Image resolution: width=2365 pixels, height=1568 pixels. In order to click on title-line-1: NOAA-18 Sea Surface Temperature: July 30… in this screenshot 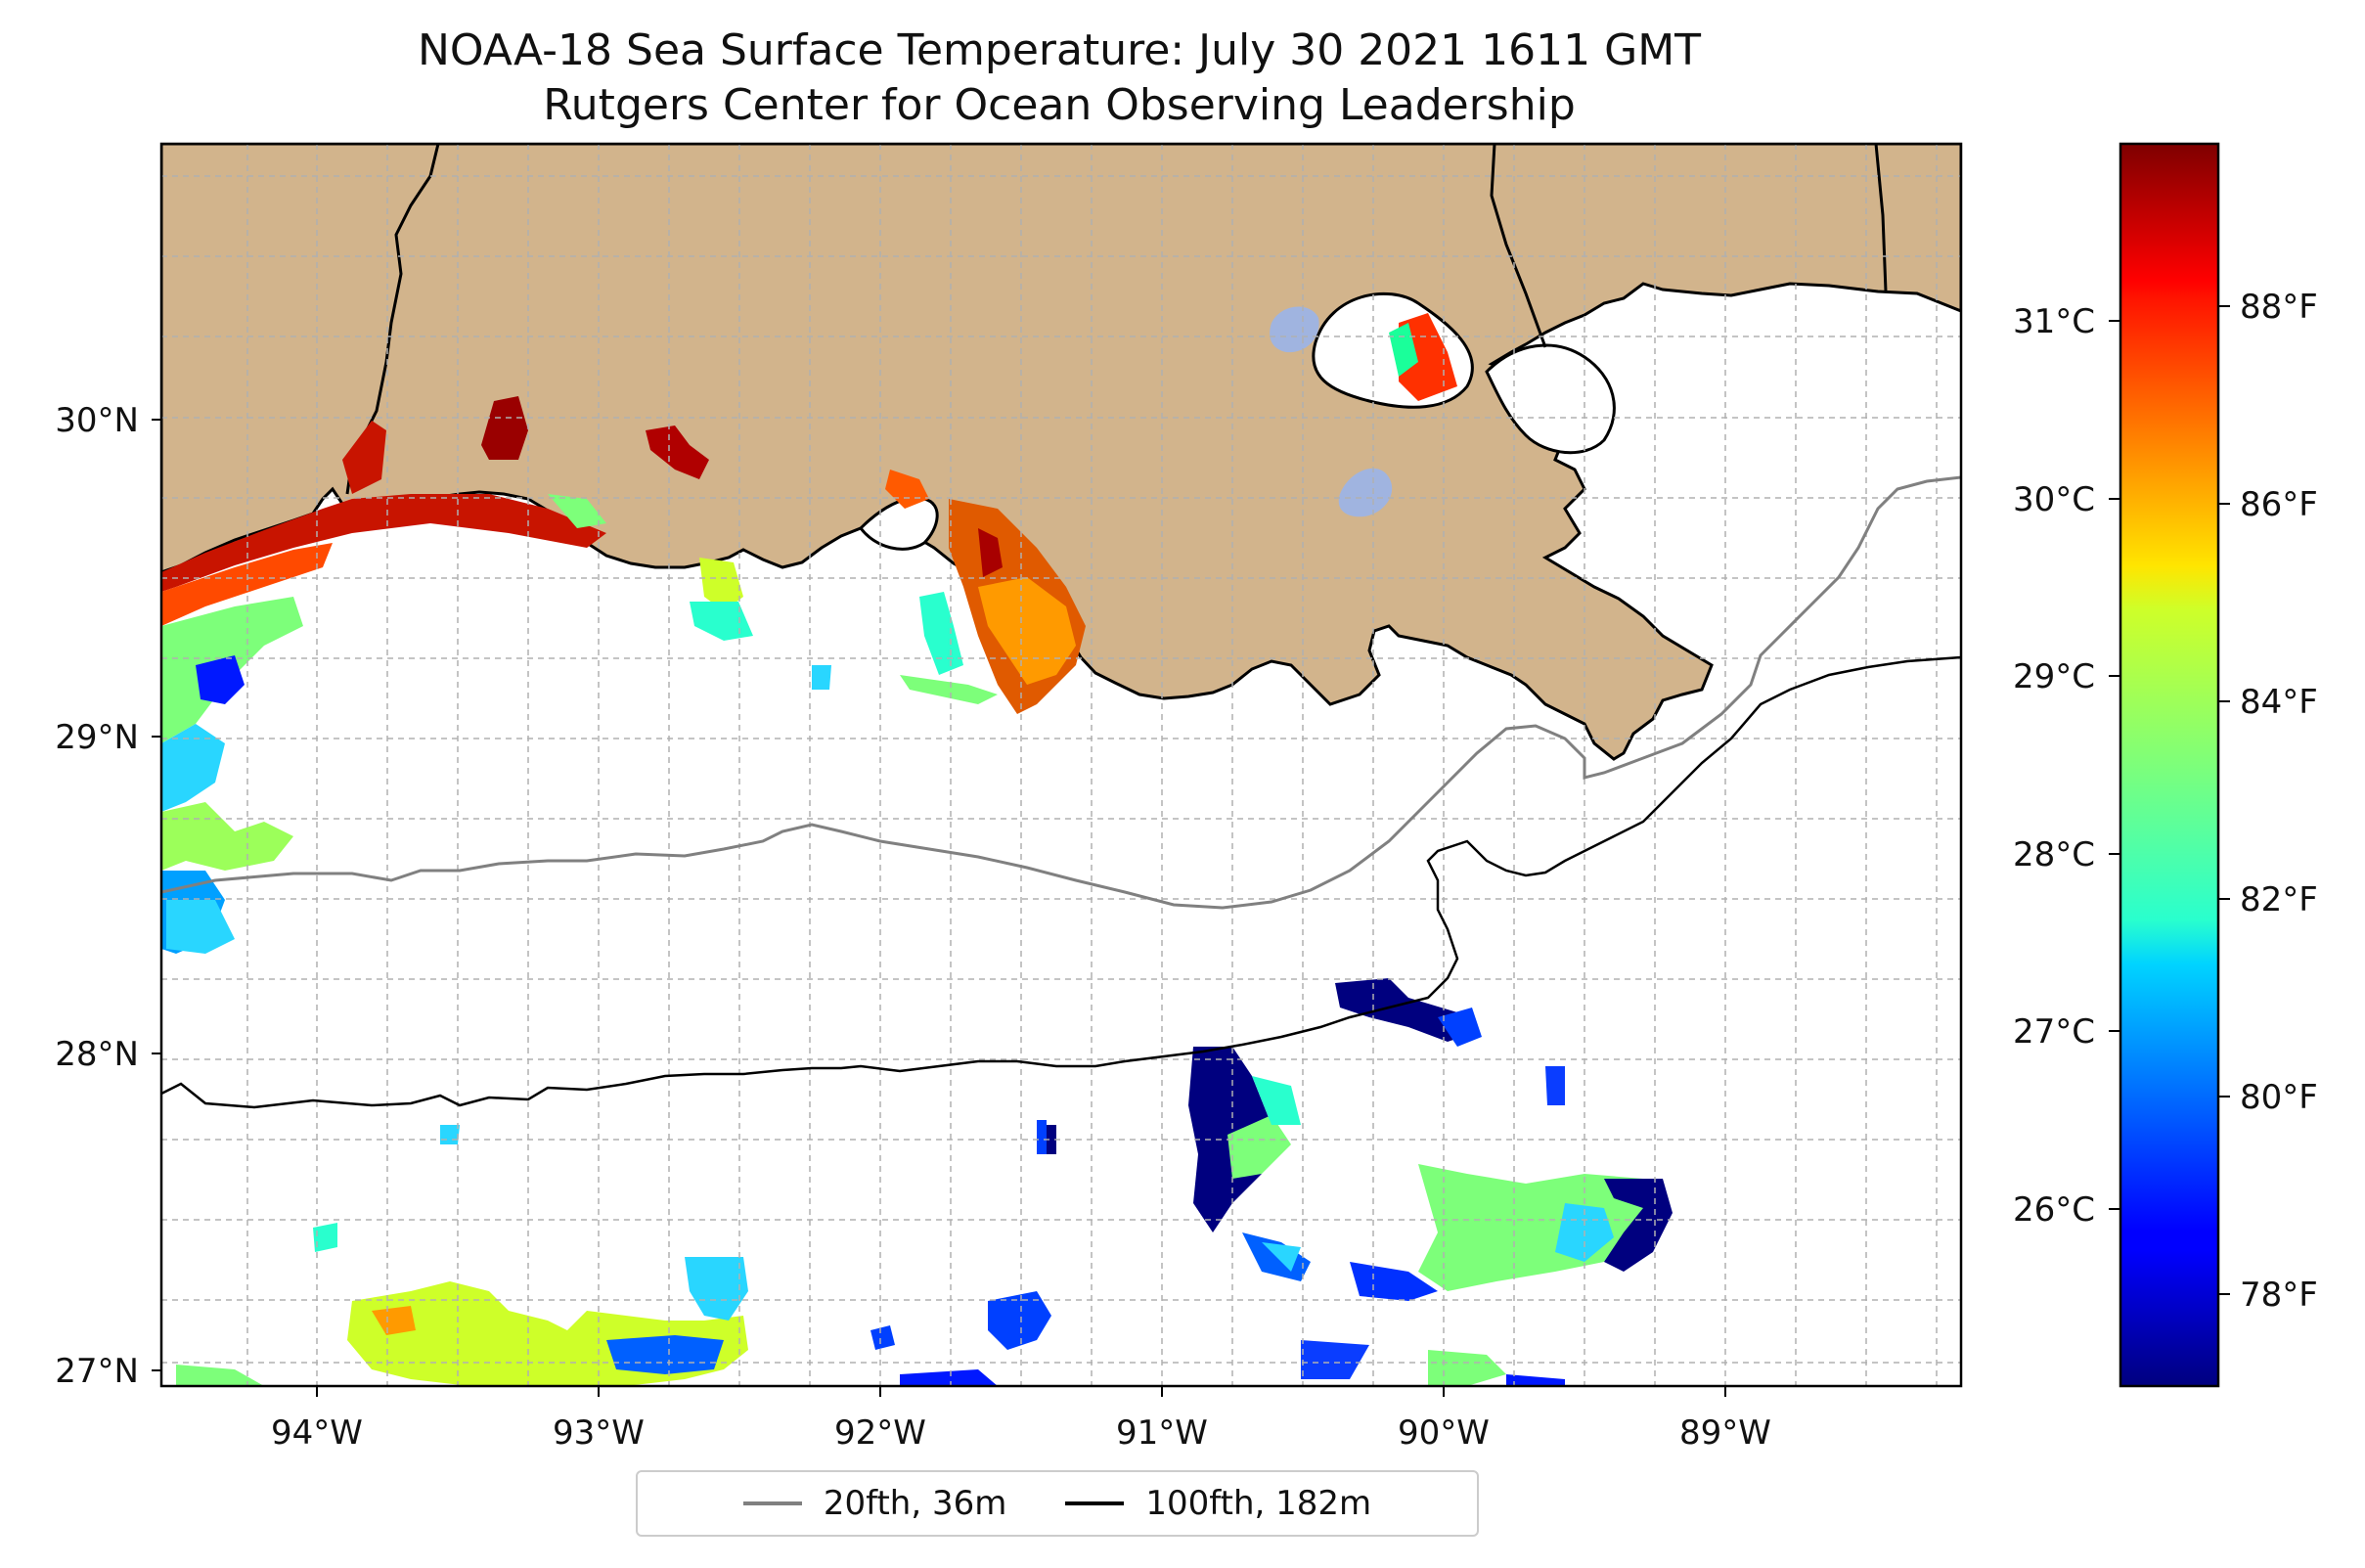, I will do `click(1059, 50)`.